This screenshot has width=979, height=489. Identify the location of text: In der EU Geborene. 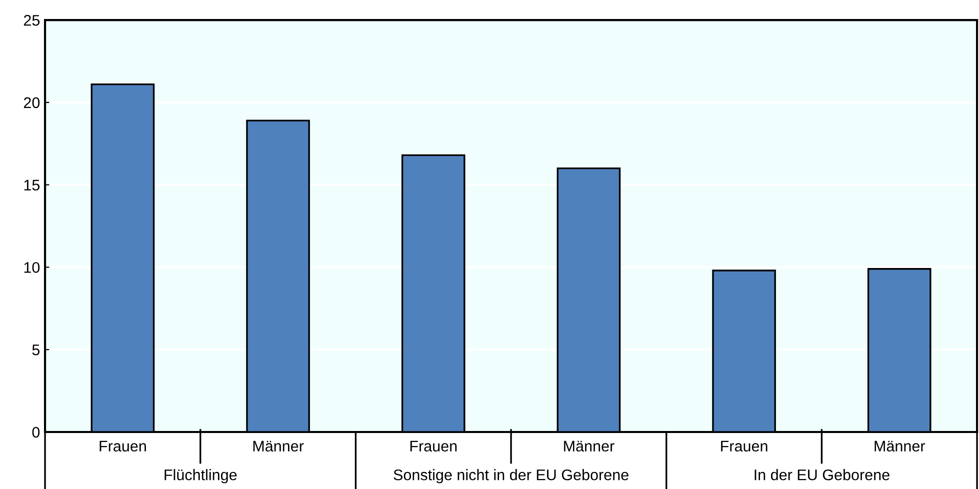
(822, 474).